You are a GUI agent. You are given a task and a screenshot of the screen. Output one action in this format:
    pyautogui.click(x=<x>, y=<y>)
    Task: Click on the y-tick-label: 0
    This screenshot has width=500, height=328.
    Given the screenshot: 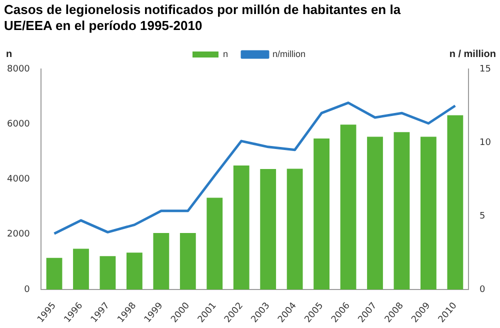 What is the action you would take?
    pyautogui.click(x=27, y=289)
    